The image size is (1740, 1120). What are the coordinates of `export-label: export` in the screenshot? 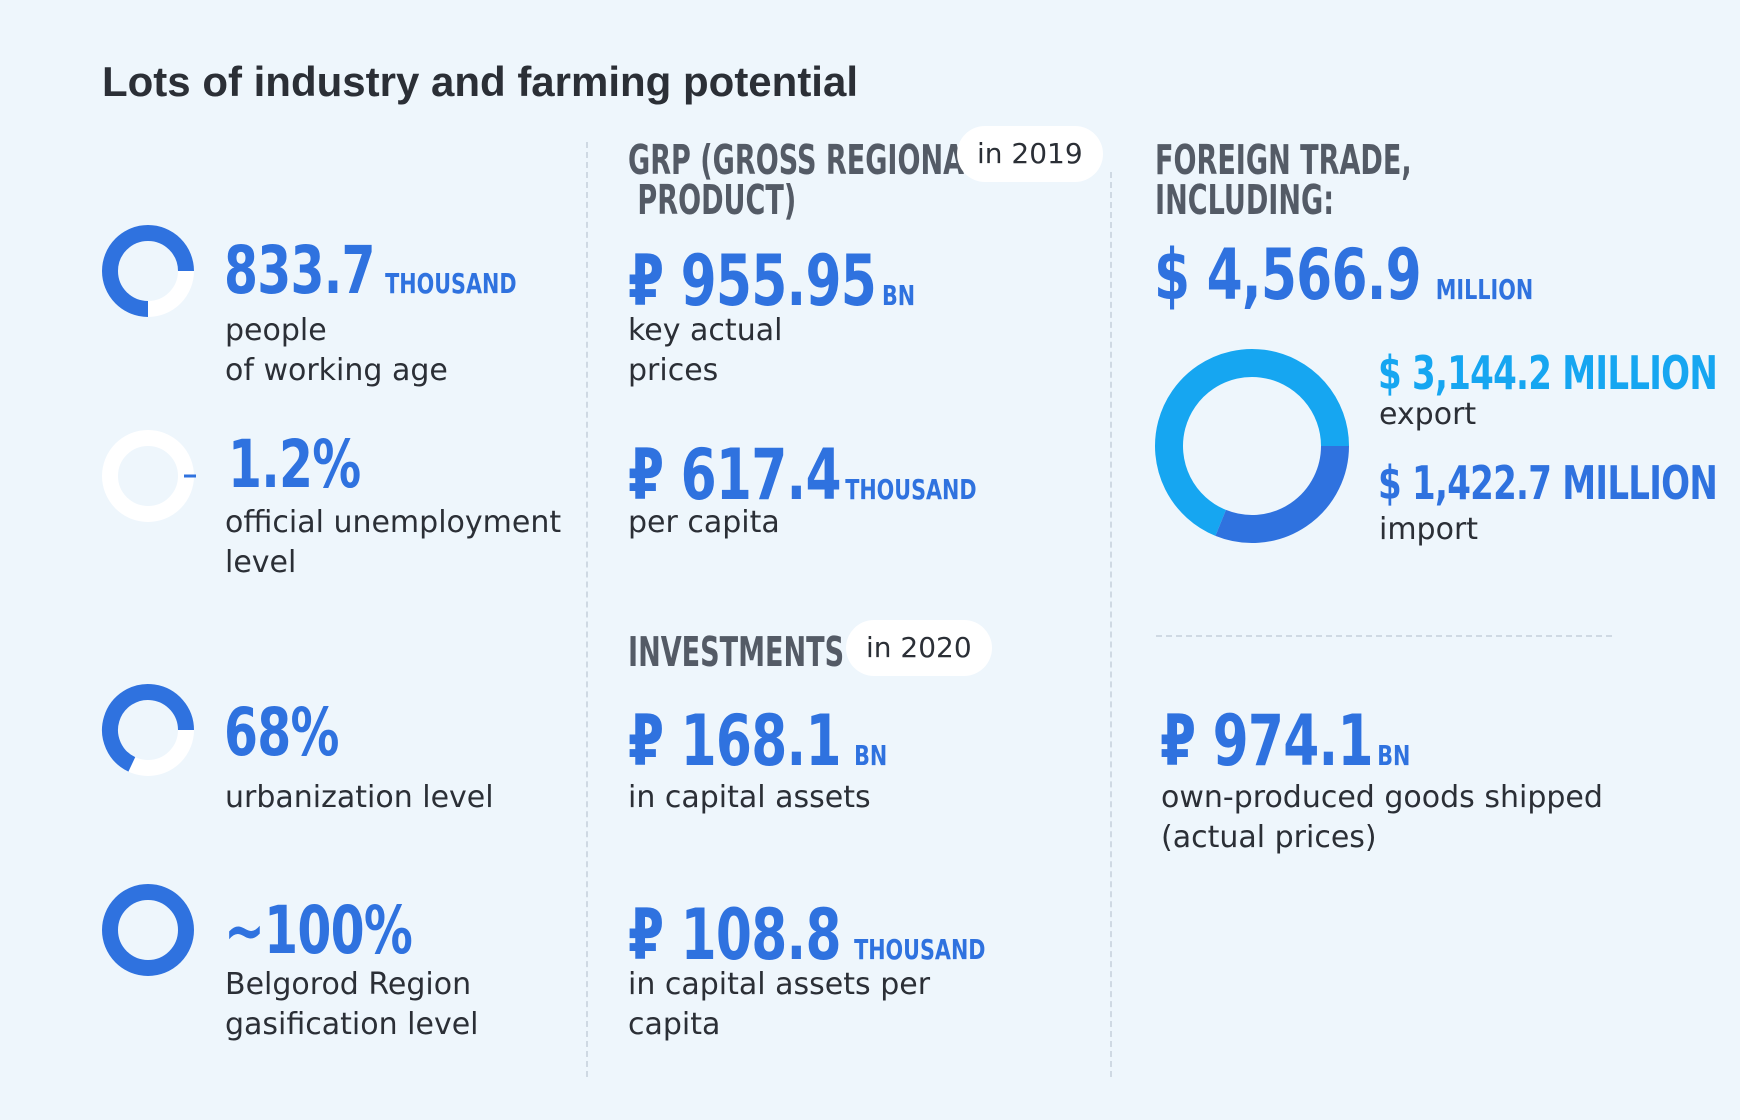 It's located at (1428, 414).